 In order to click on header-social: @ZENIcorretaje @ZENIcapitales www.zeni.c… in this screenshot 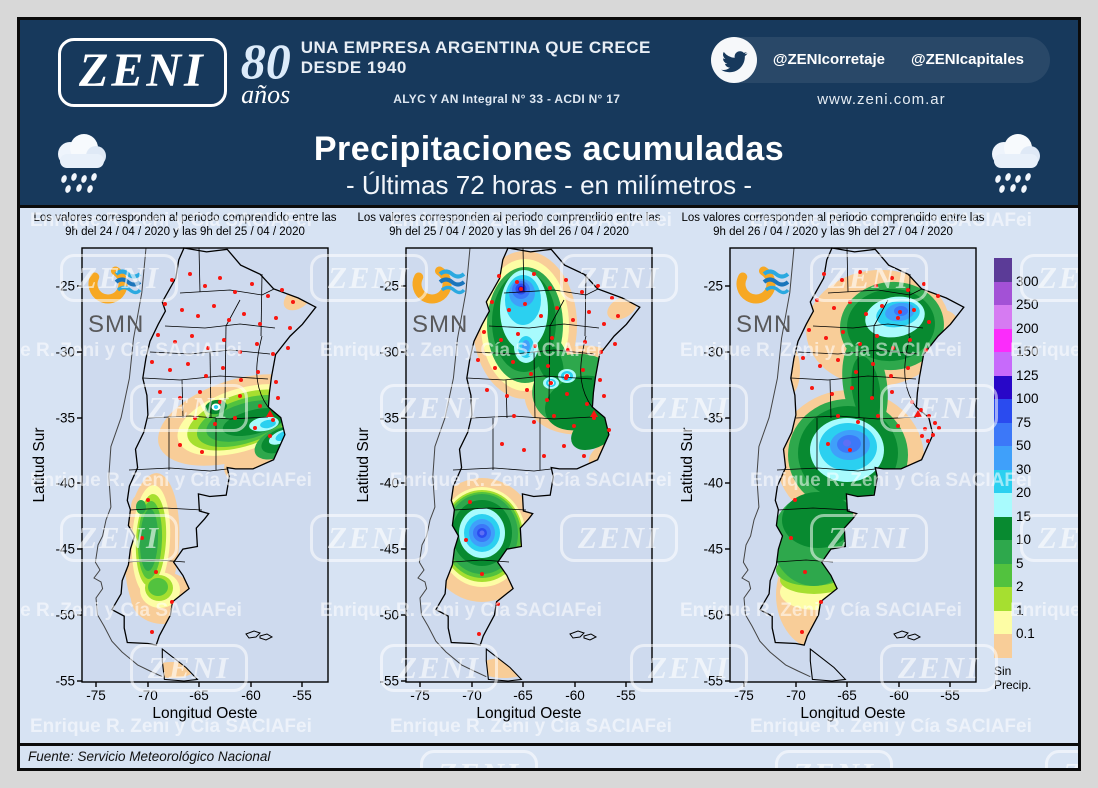, I will do `click(880, 72)`.